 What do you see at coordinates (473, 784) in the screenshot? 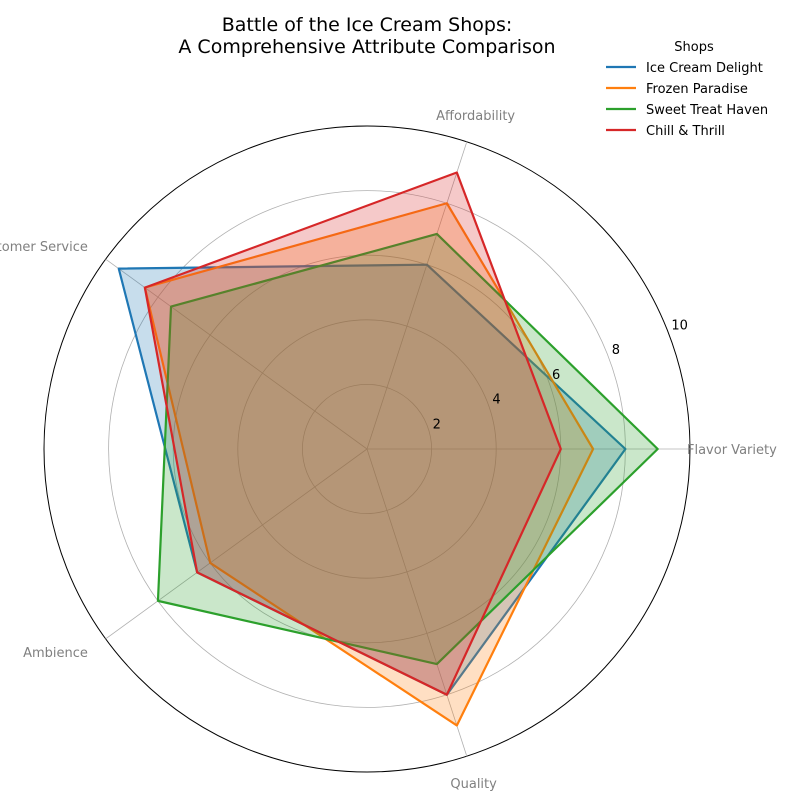
I see `axis-label-quality: Quality` at bounding box center [473, 784].